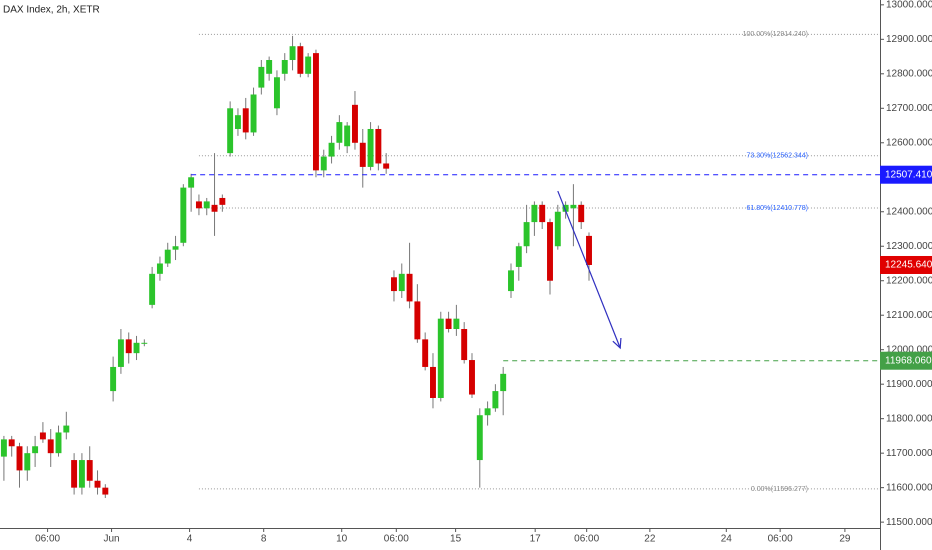  Describe the element at coordinates (778, 156) in the screenshot. I see `fib-label: 73.30%(12562.344)` at that location.